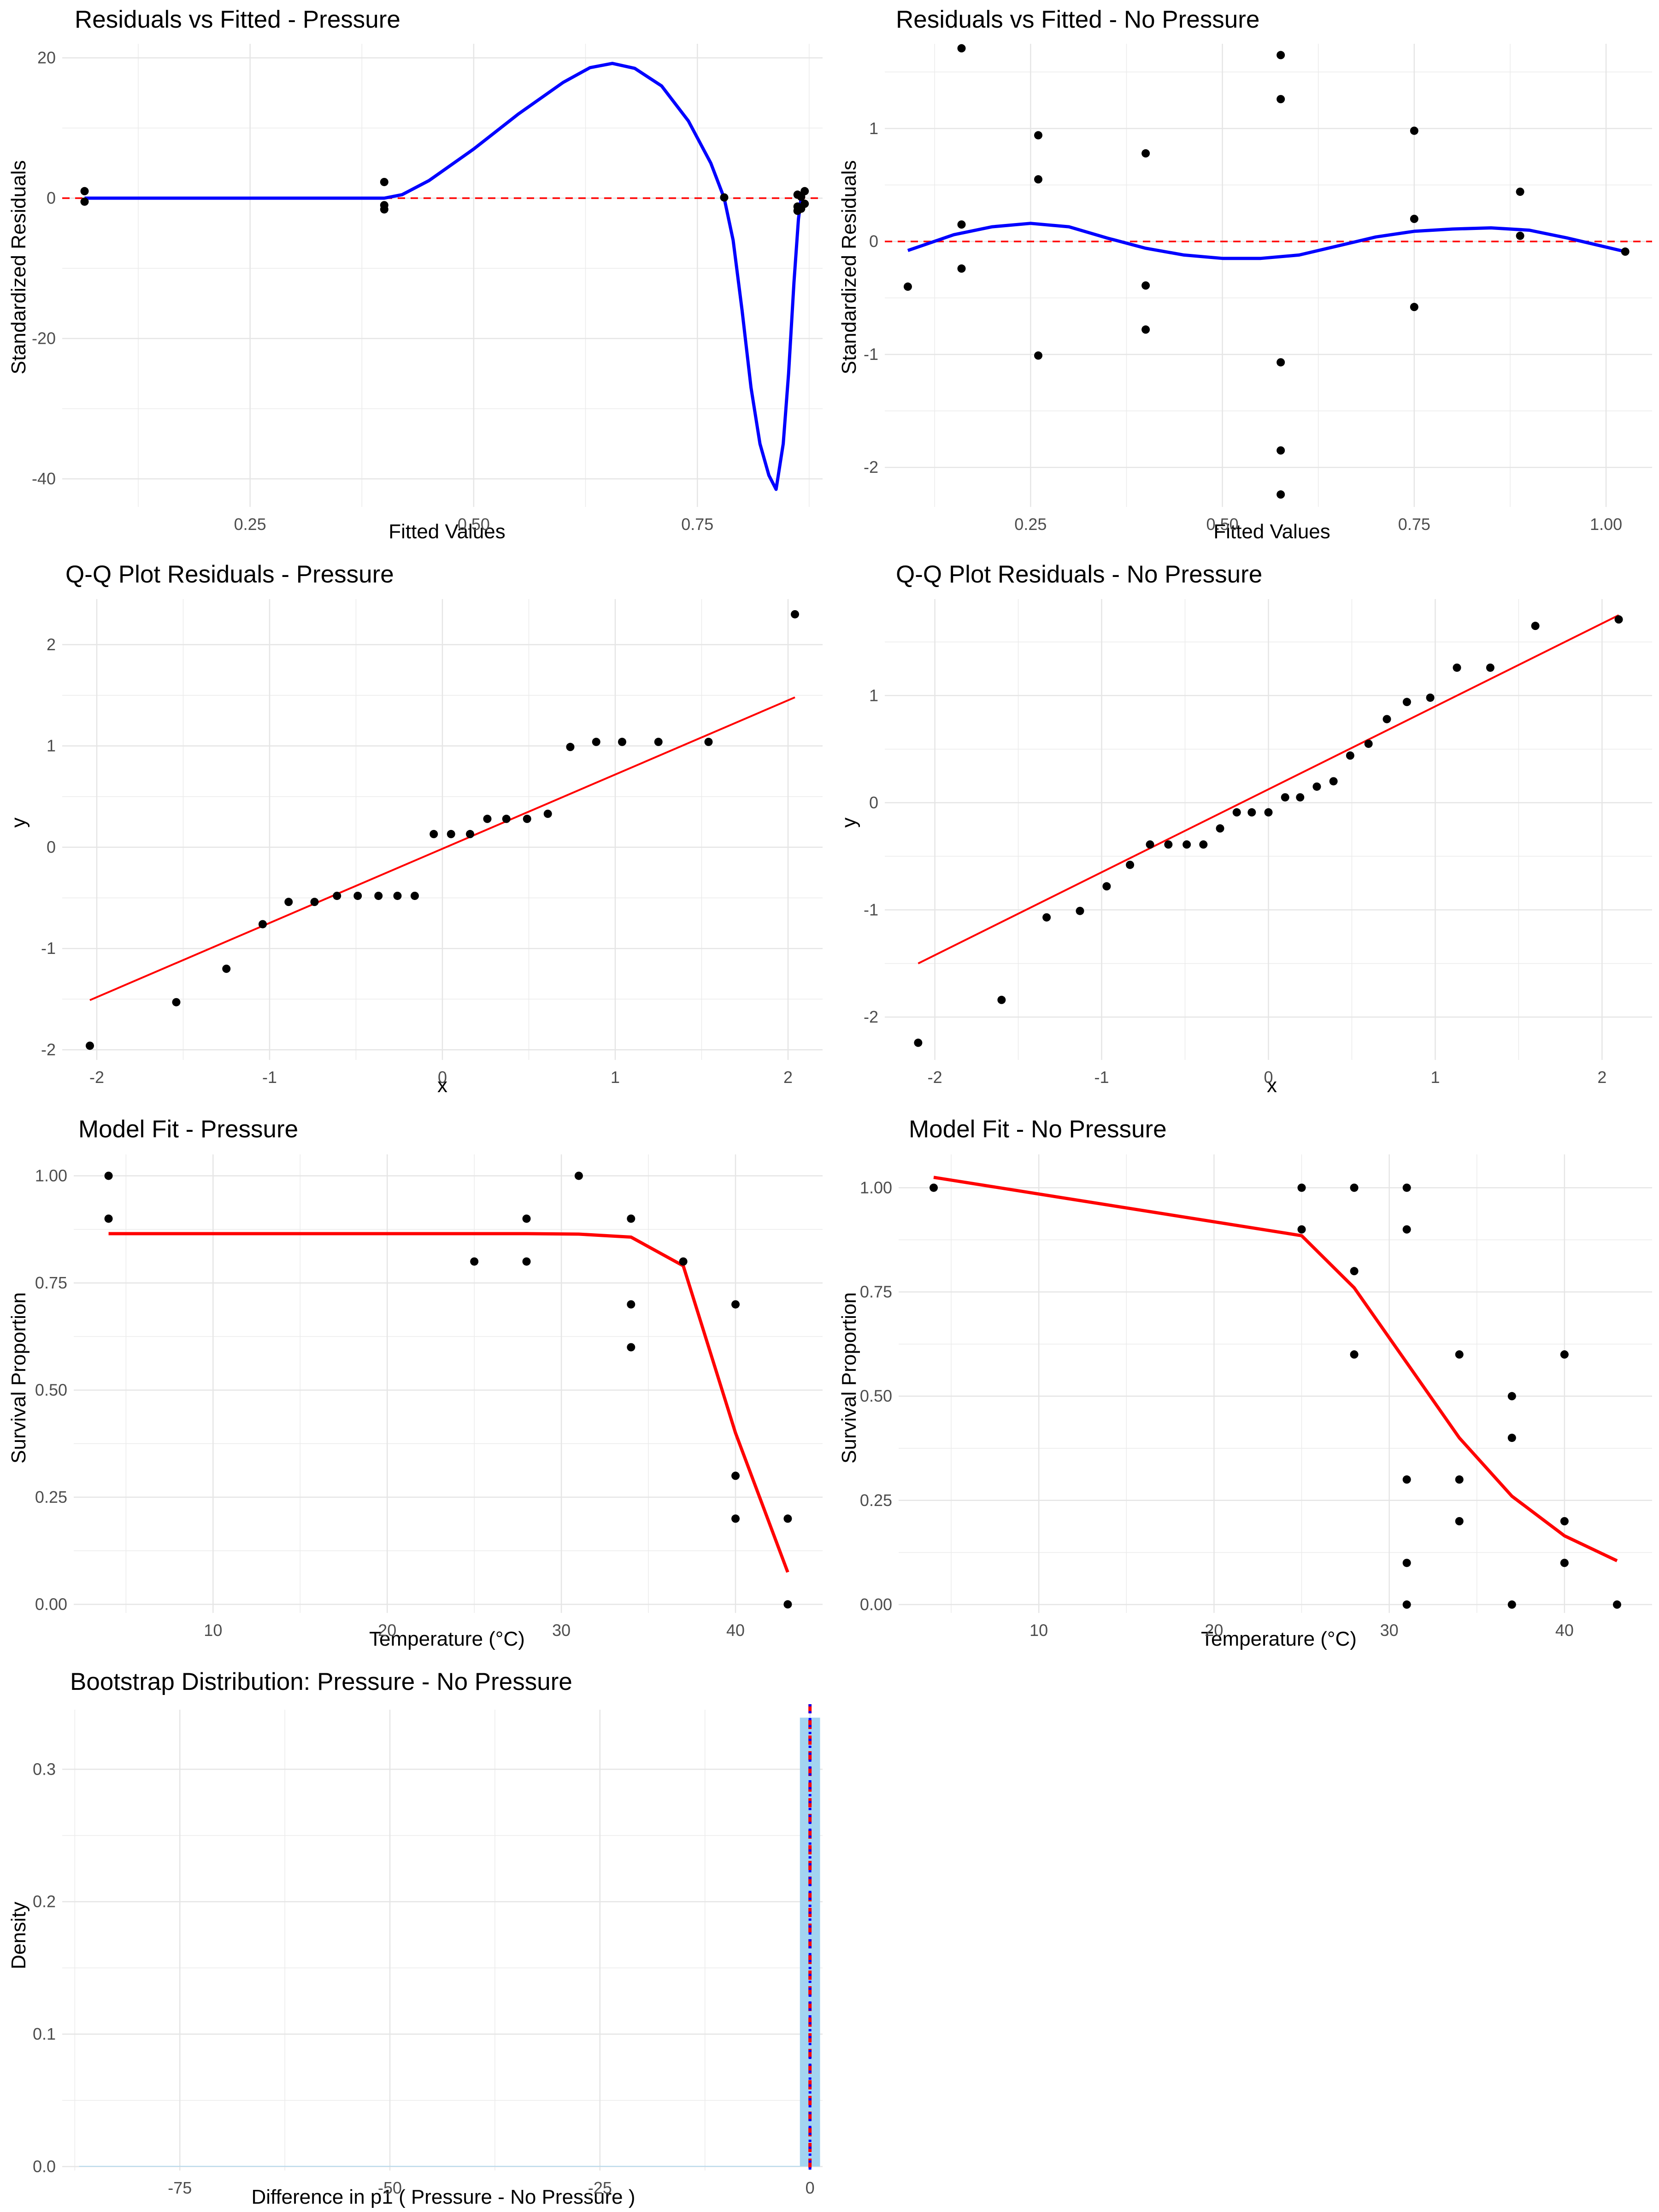  Describe the element at coordinates (876, 1500) in the screenshot. I see `model-fit-no-pressure-ytick-label: 0.25` at that location.